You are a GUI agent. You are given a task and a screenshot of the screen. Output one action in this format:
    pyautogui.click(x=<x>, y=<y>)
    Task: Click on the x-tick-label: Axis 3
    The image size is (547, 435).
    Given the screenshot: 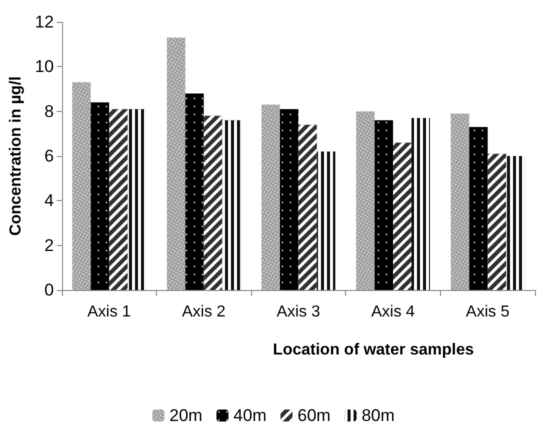 What is the action you would take?
    pyautogui.click(x=298, y=312)
    